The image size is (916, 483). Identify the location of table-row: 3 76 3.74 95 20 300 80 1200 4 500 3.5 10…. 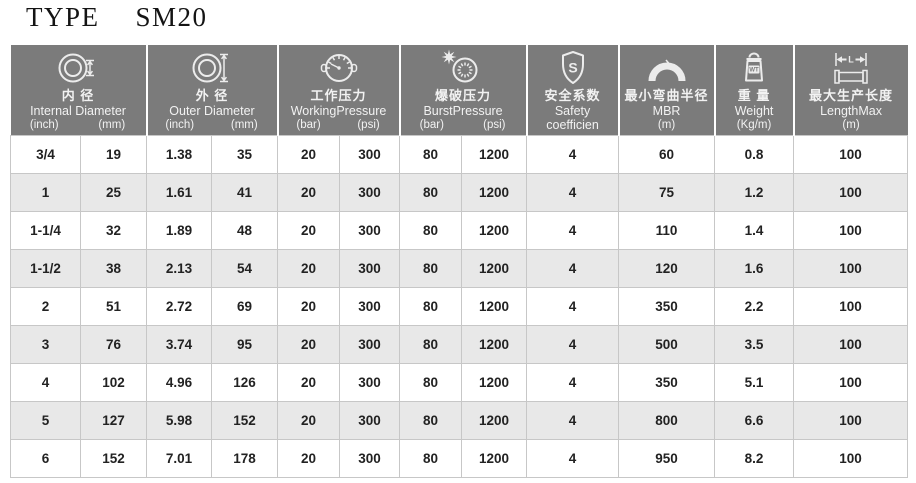
(459, 344).